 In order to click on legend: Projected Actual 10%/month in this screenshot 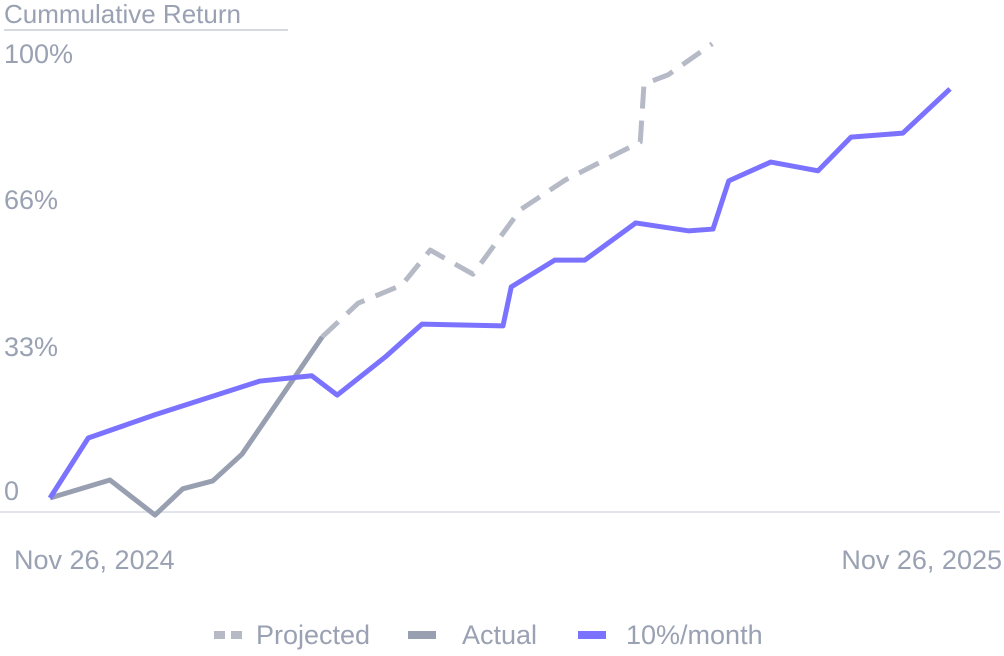, I will do `click(488, 635)`.